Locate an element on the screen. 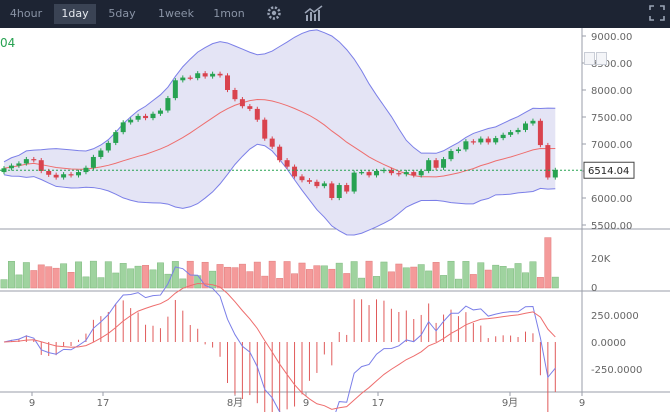 The image size is (670, 412). tab-4hour: 4hour is located at coordinates (26, 13).